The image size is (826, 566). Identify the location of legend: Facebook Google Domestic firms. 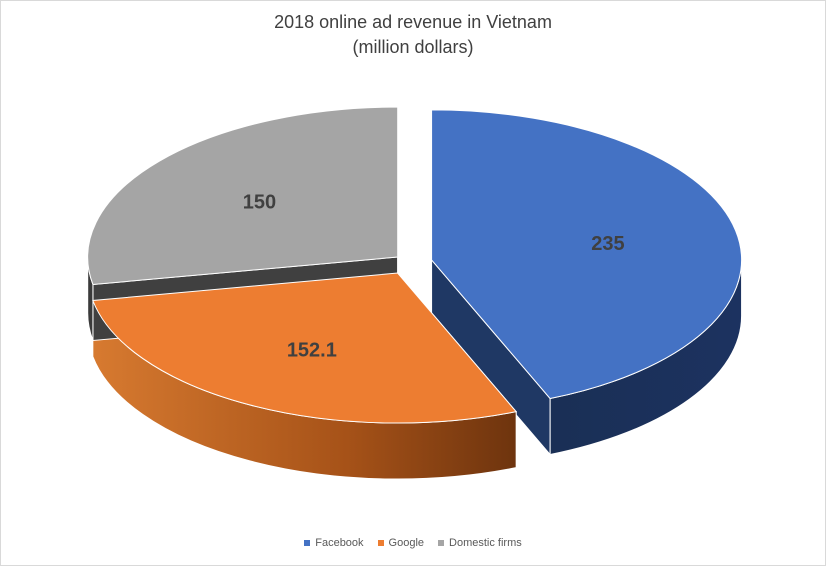
(413, 543).